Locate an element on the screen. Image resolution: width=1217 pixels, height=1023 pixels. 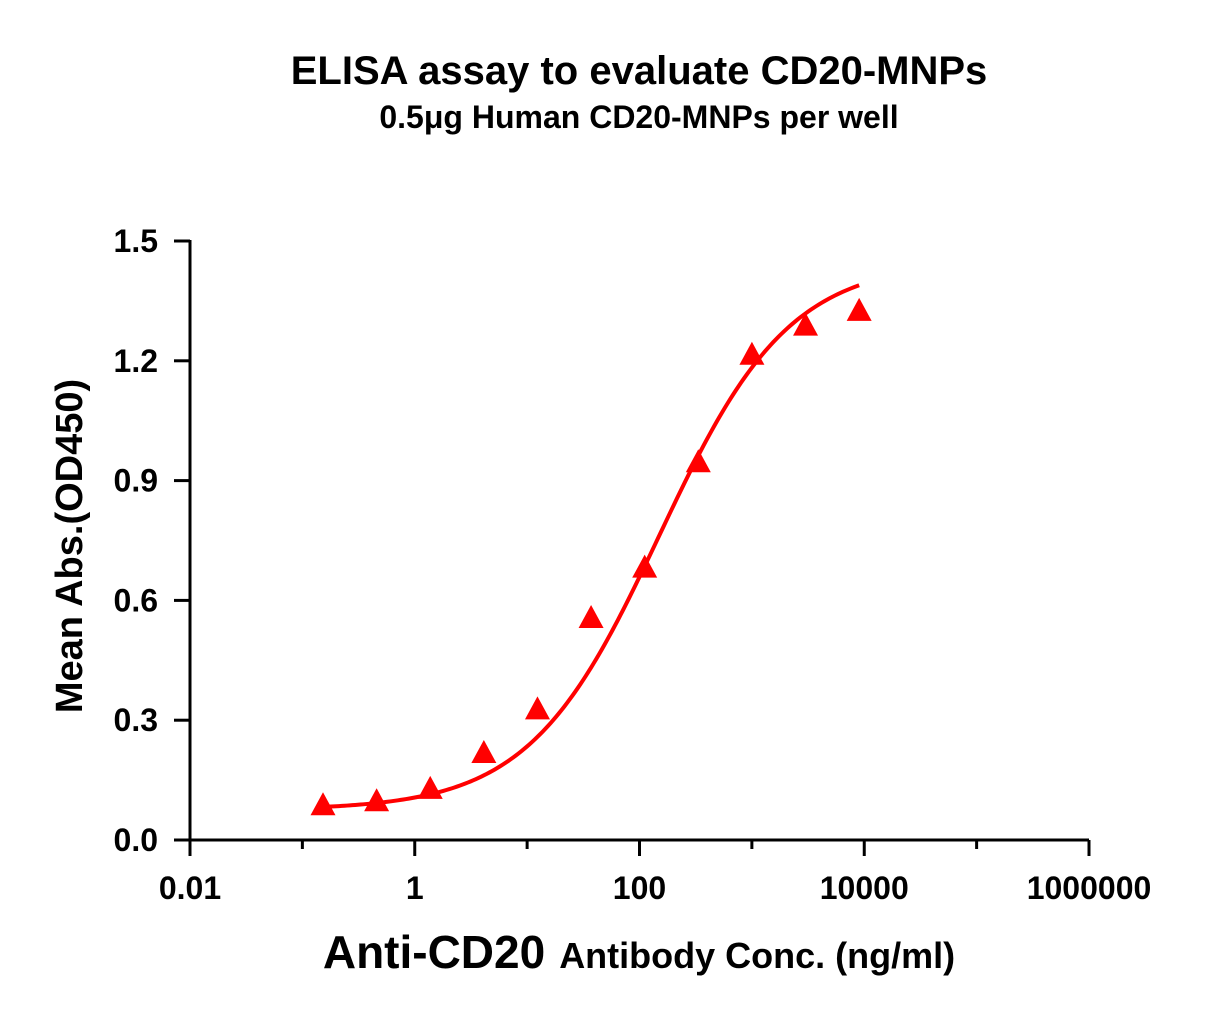
x-axis-label: Anti-CD20 Antibody Conc. (ng/ml) is located at coordinates (639, 952).